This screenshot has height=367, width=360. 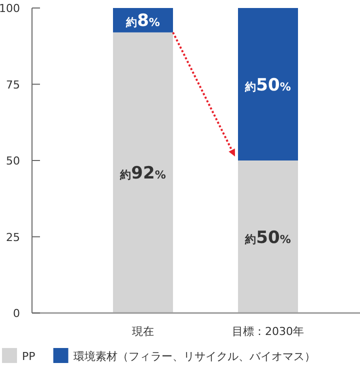 What do you see at coordinates (143, 331) in the screenshot?
I see `x-tick-label: 現在` at bounding box center [143, 331].